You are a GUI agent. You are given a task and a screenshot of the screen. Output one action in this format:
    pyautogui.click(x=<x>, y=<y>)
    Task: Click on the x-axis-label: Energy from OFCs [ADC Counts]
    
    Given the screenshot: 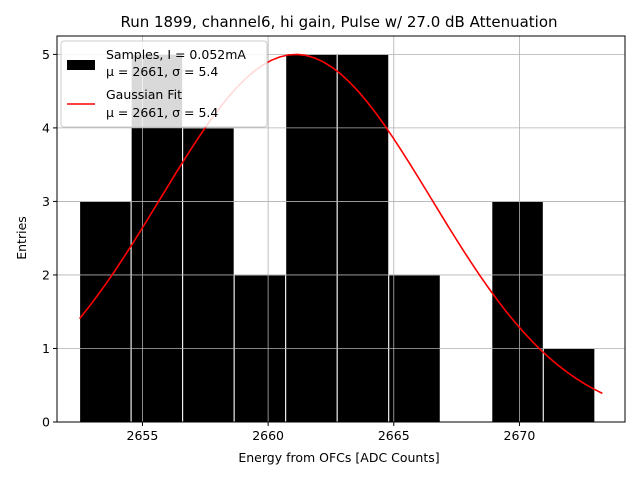 What is the action you would take?
    pyautogui.click(x=338, y=457)
    